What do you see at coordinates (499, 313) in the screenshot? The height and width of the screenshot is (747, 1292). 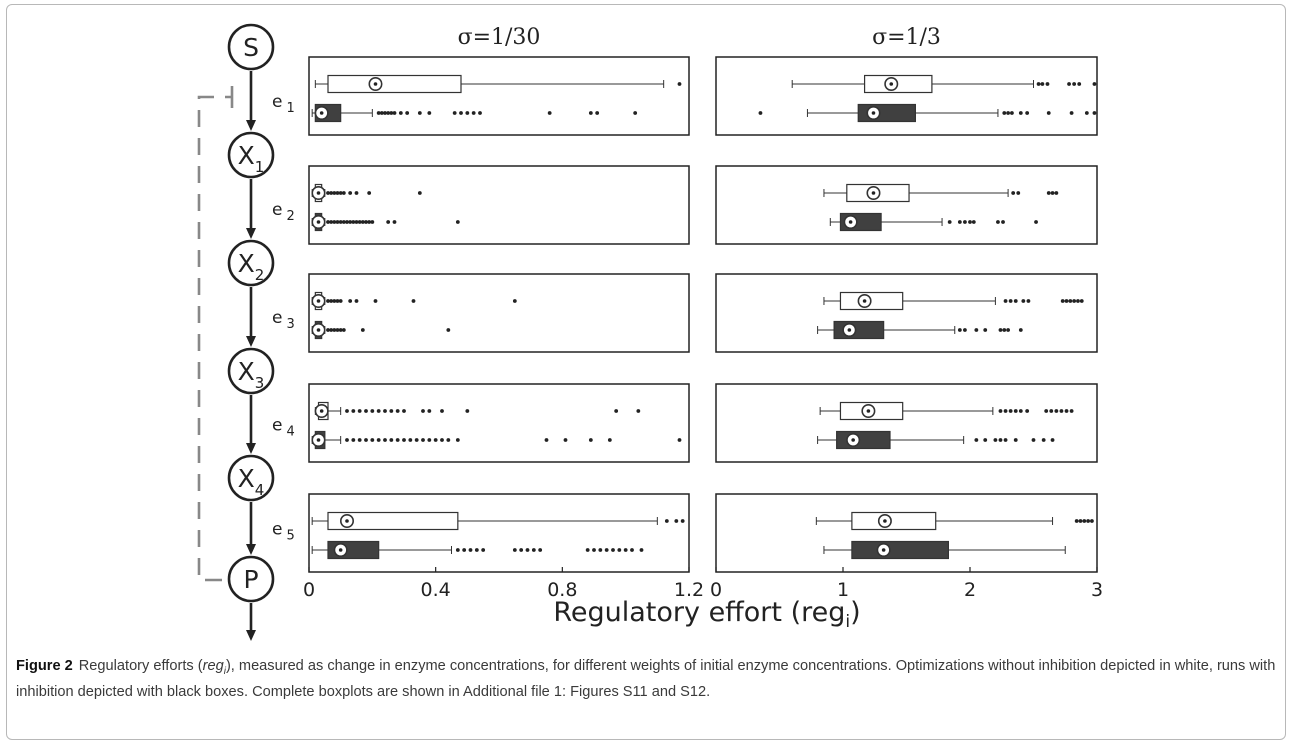 I see `panel-frame-c0-e3` at bounding box center [499, 313].